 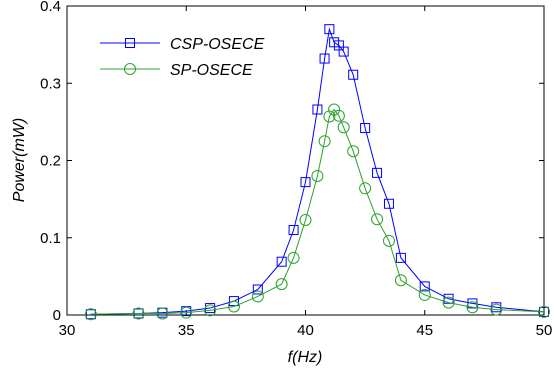 What do you see at coordinates (305, 357) in the screenshot?
I see `x-axis-label: f(Hz)` at bounding box center [305, 357].